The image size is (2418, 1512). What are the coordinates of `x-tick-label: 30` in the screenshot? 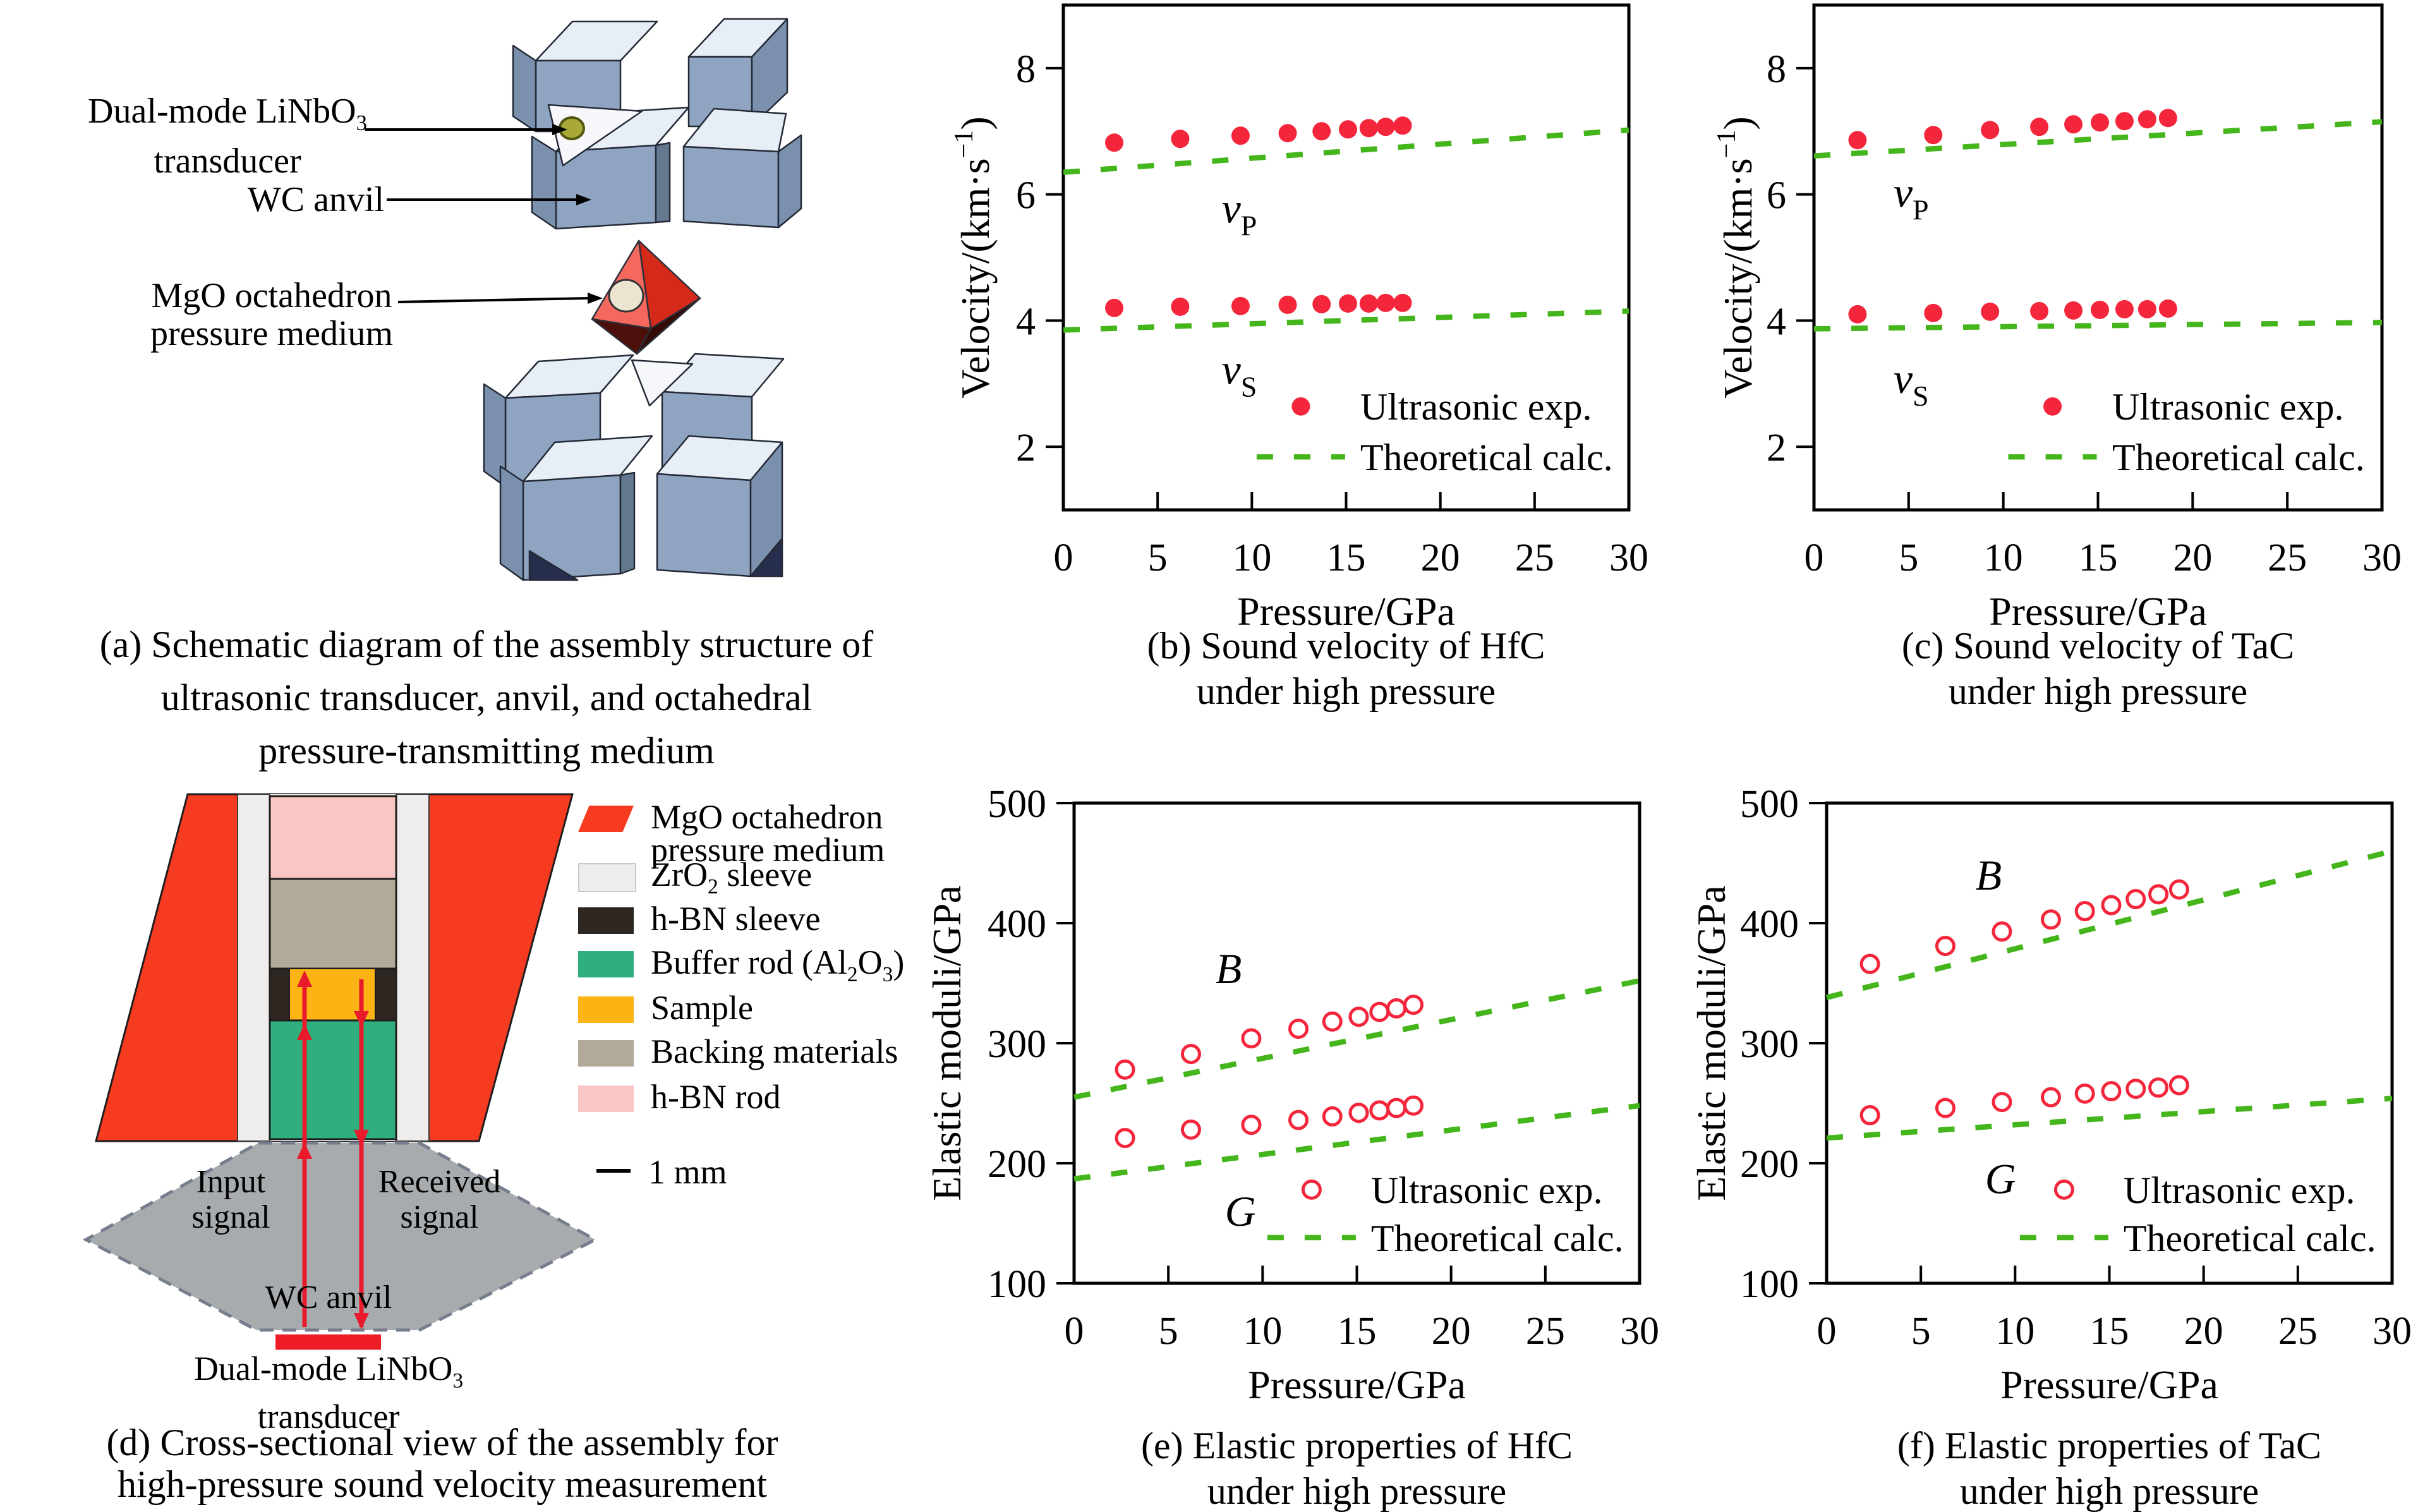 It's located at (2382, 557).